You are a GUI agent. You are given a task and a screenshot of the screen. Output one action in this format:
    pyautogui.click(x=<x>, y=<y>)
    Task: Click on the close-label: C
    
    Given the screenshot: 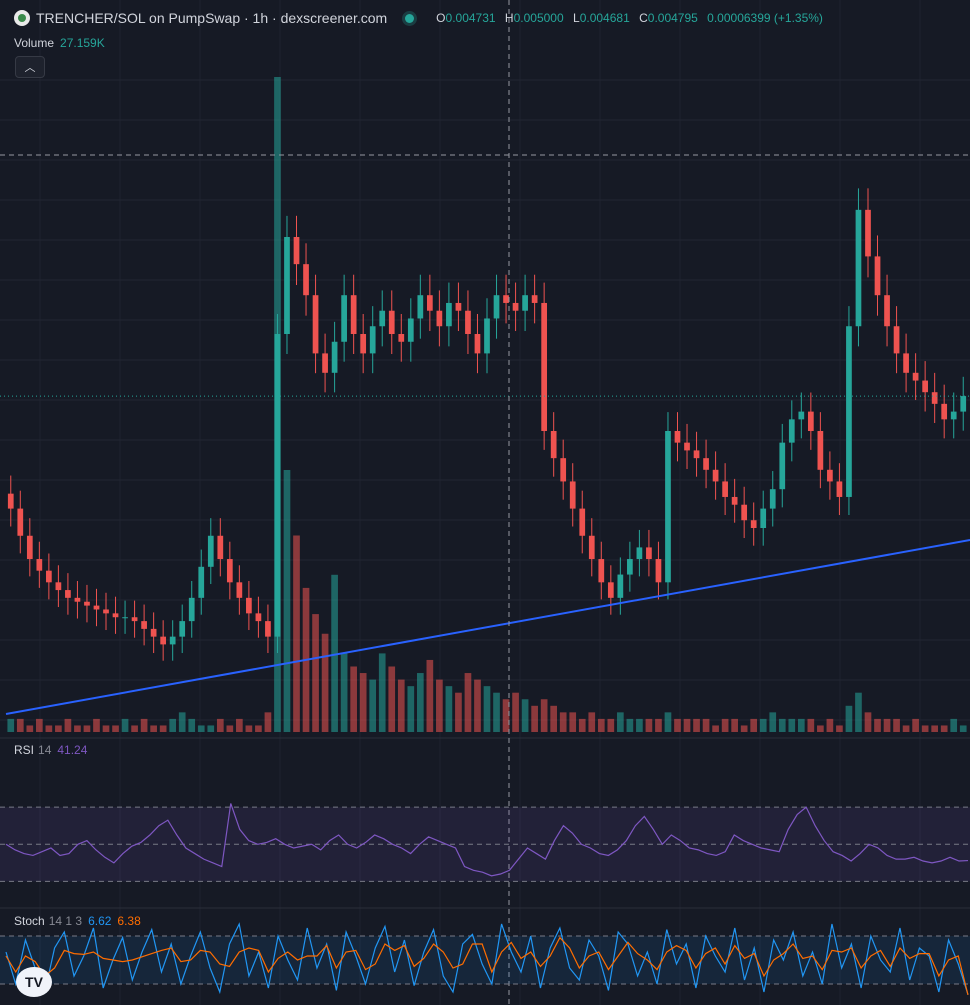 What is the action you would take?
    pyautogui.click(x=643, y=18)
    